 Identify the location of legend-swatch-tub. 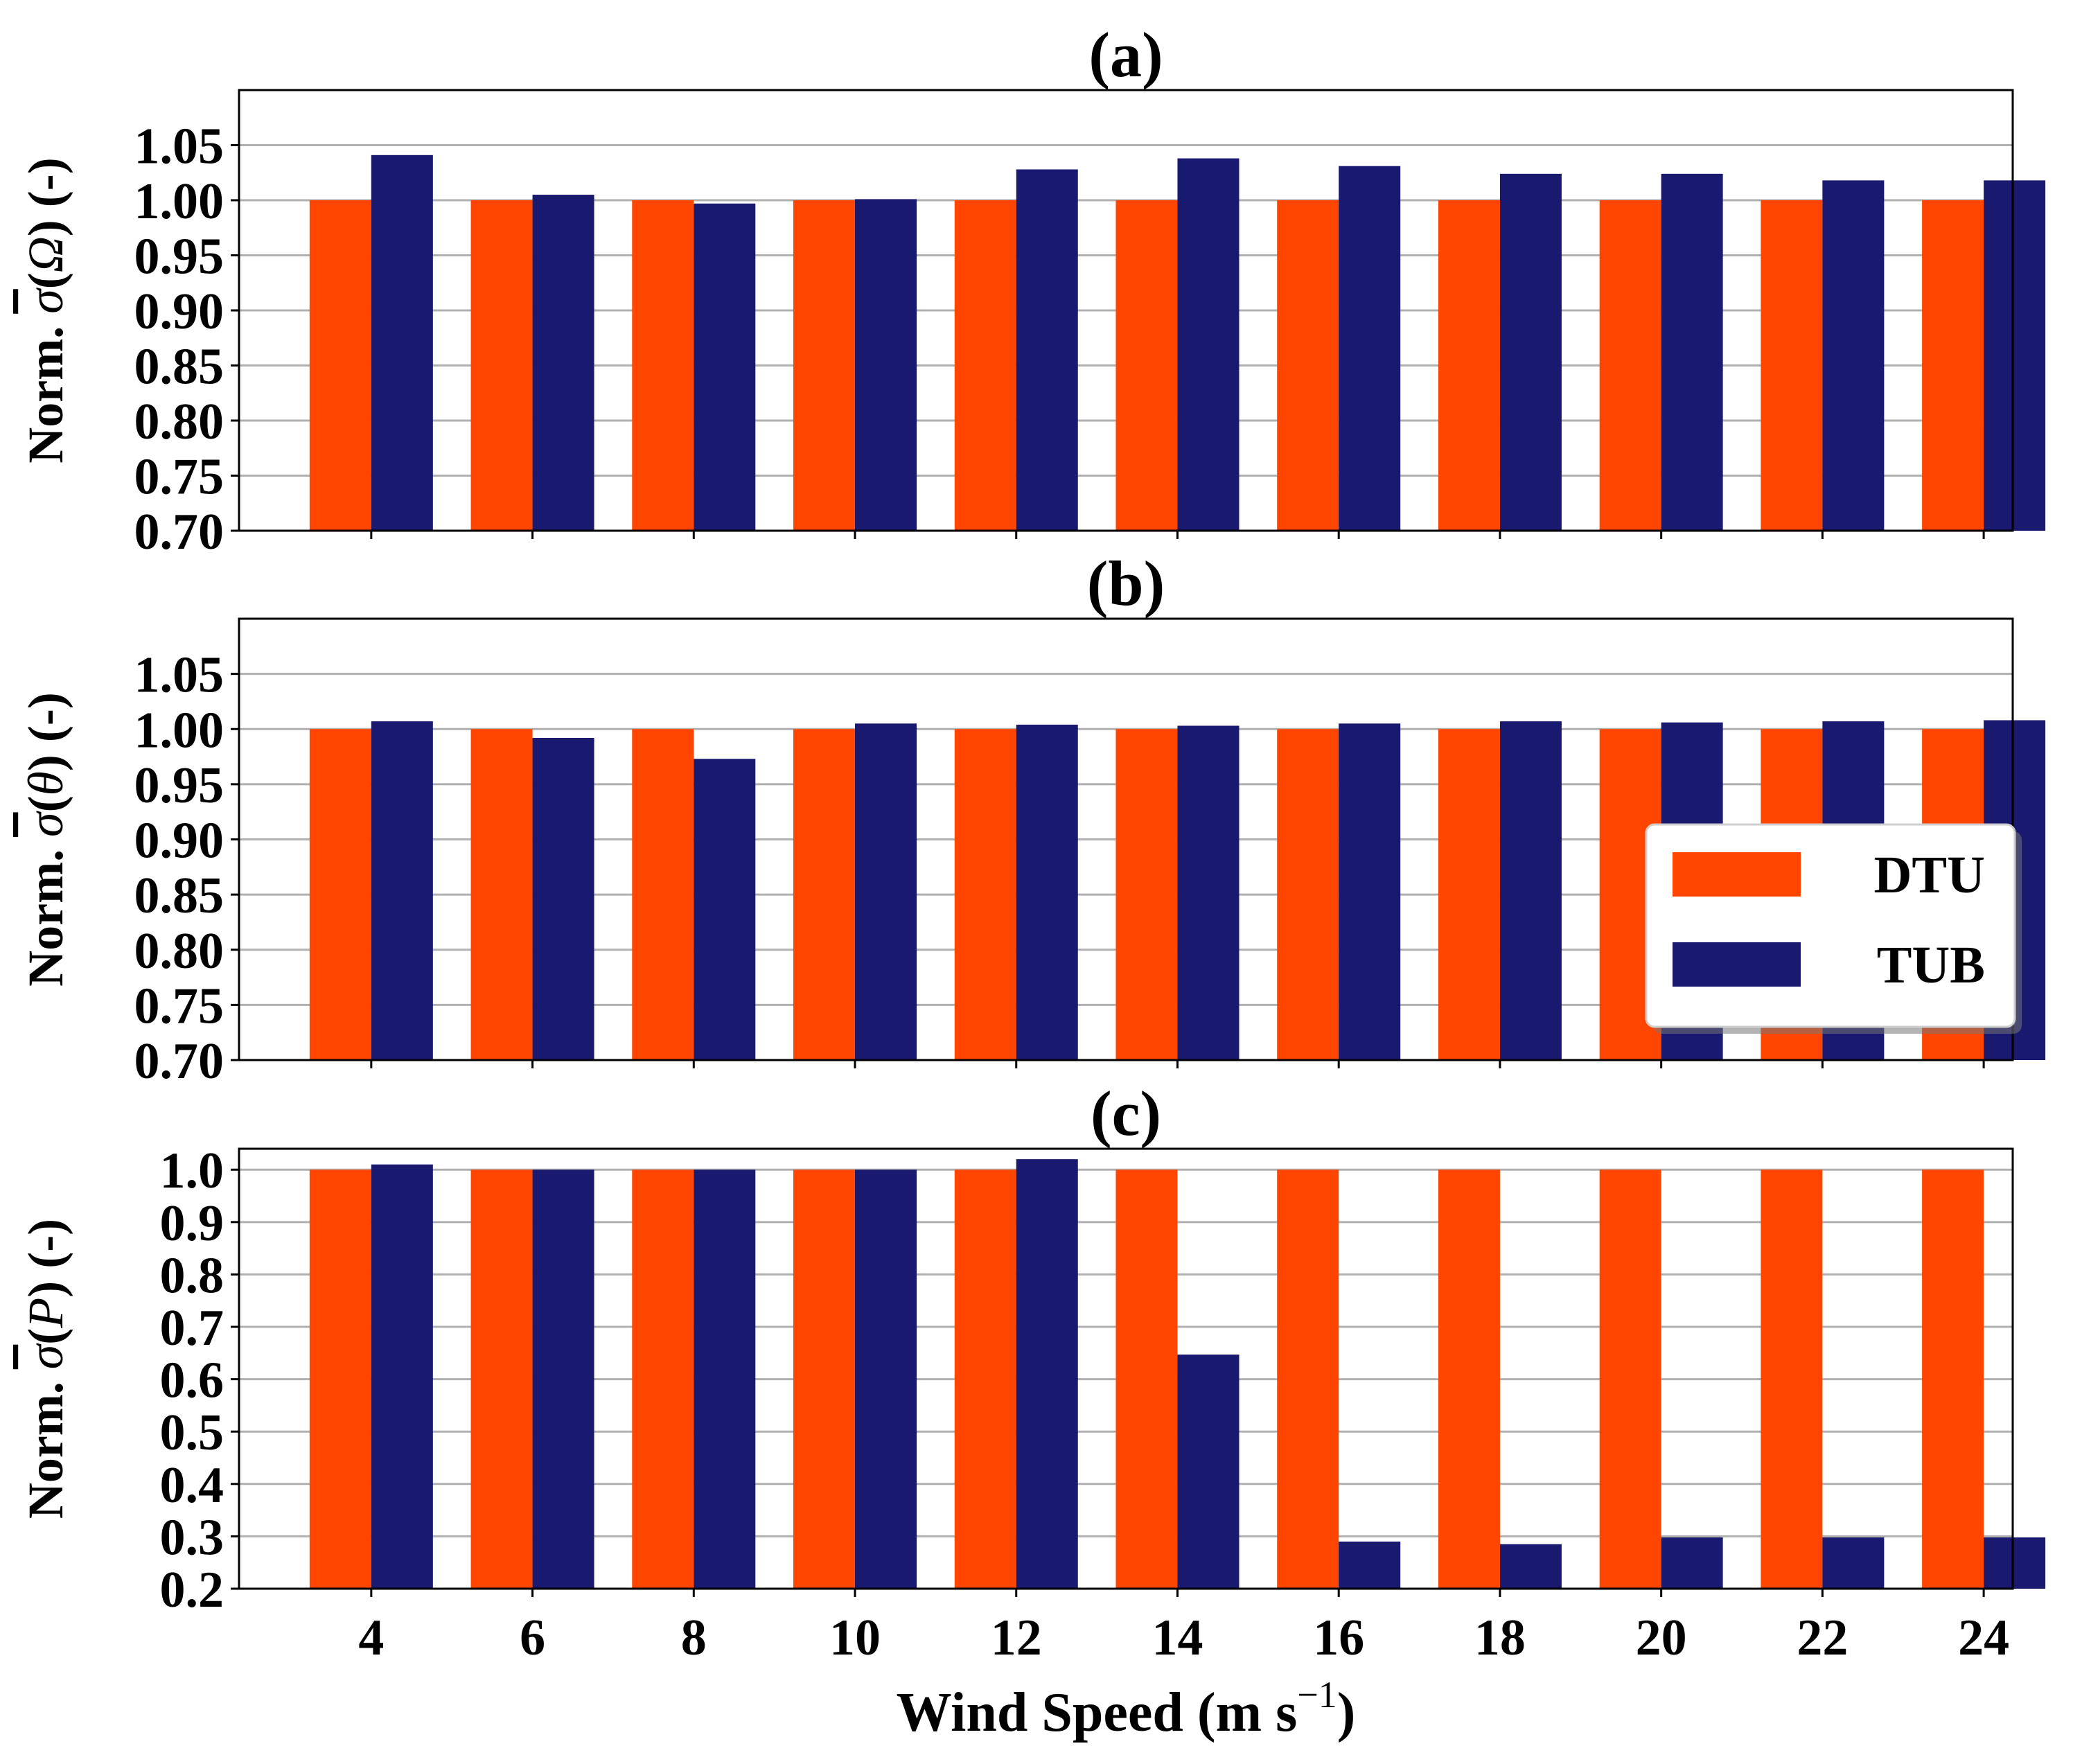
(1737, 964).